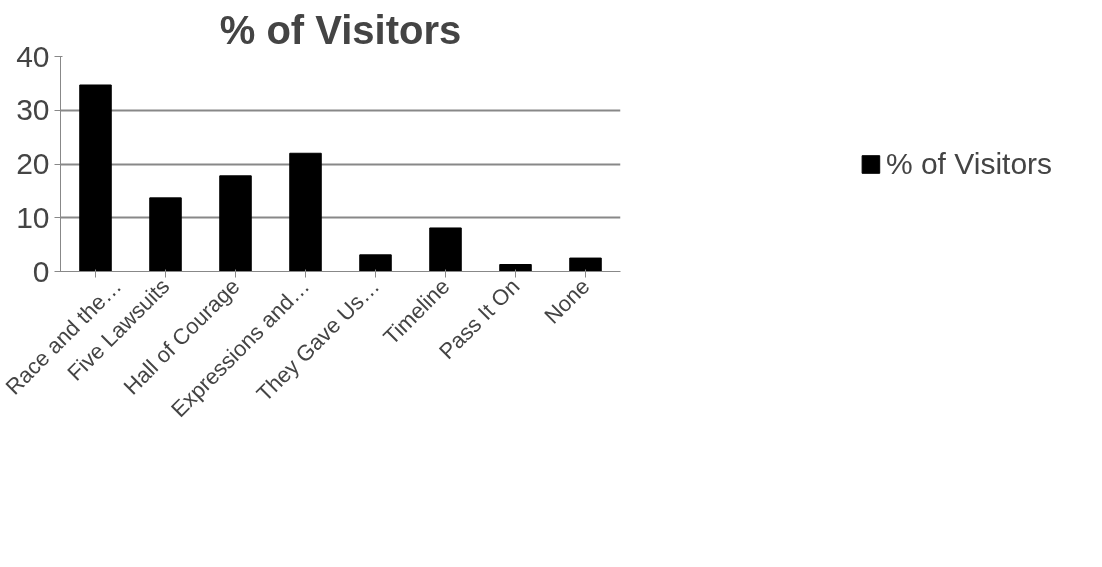  What do you see at coordinates (33, 217) in the screenshot?
I see `y-tick-label: 10` at bounding box center [33, 217].